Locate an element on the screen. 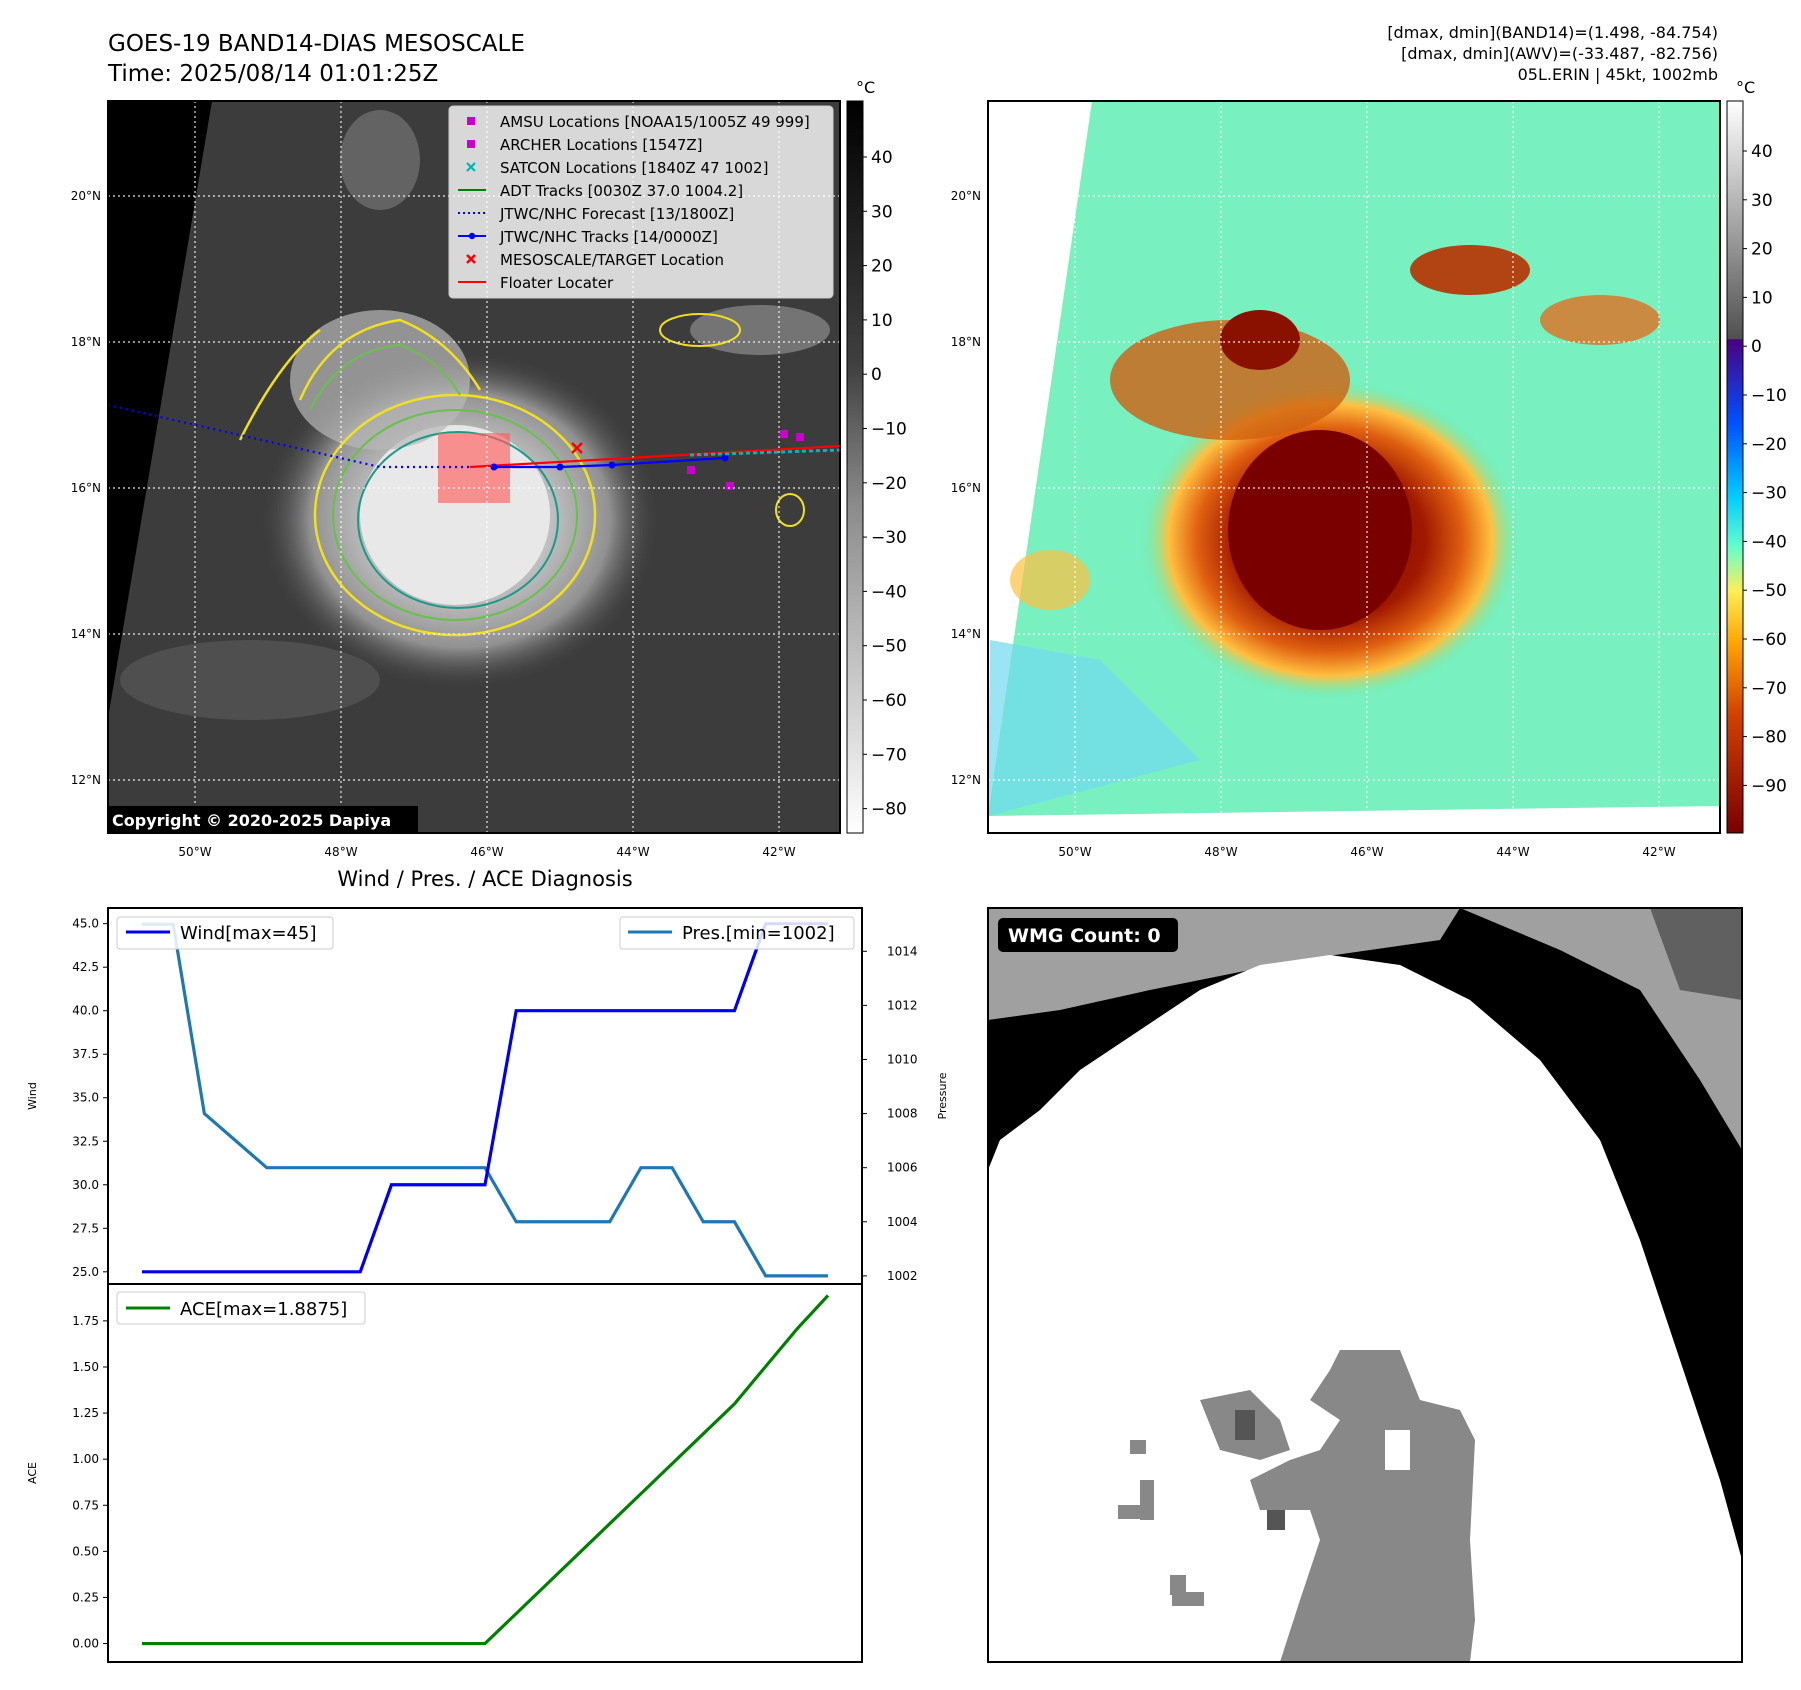 The width and height of the screenshot is (1801, 1690). contour-yellow is located at coordinates (455, 515).